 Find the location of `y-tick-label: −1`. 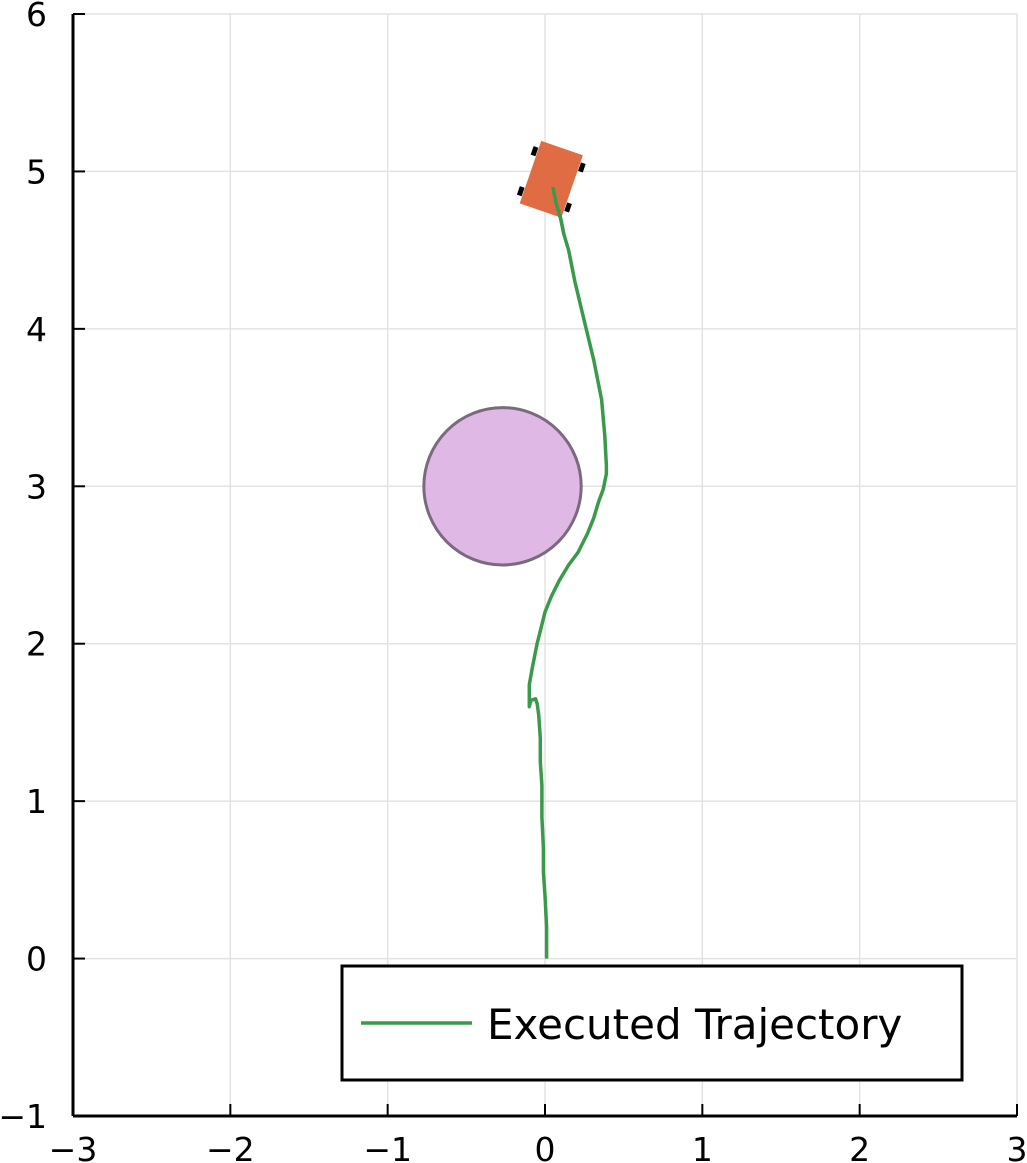

y-tick-label: −1 is located at coordinates (23, 1116).